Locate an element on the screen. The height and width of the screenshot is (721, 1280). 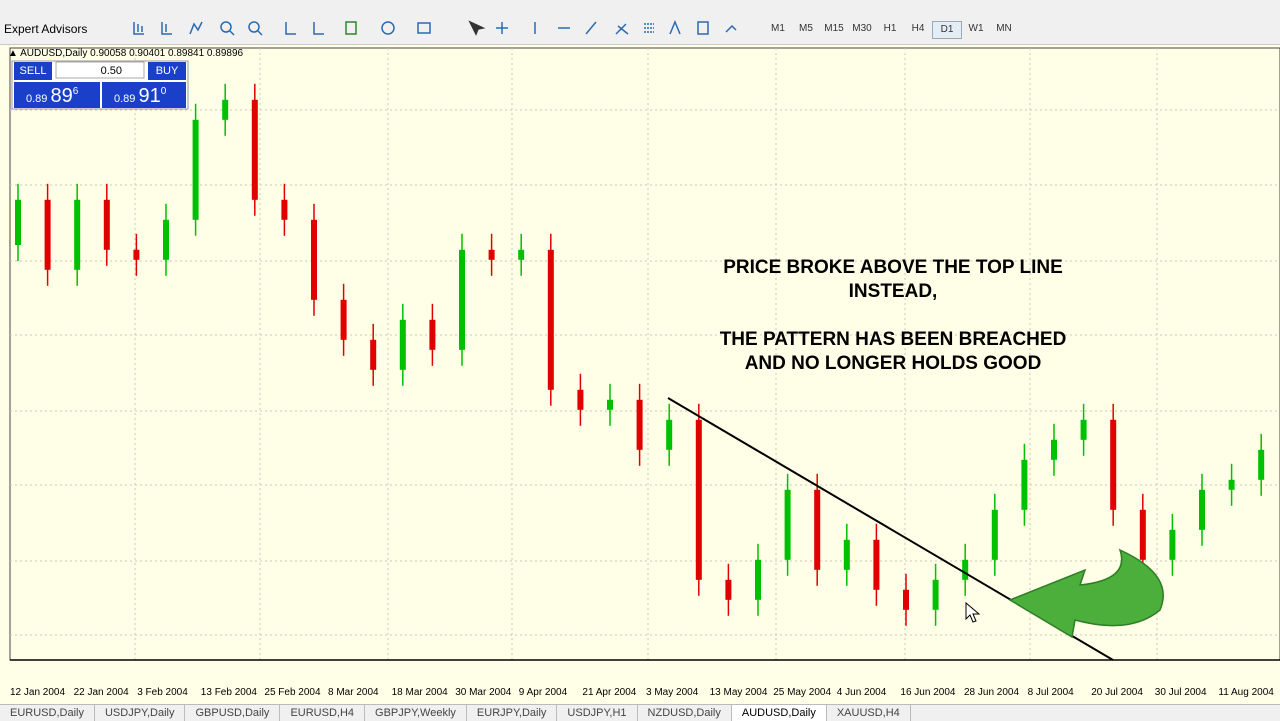
one-click-panel: SELL 0.50 BUY 0.89 896 0.89 910 is located at coordinates (100, 85).